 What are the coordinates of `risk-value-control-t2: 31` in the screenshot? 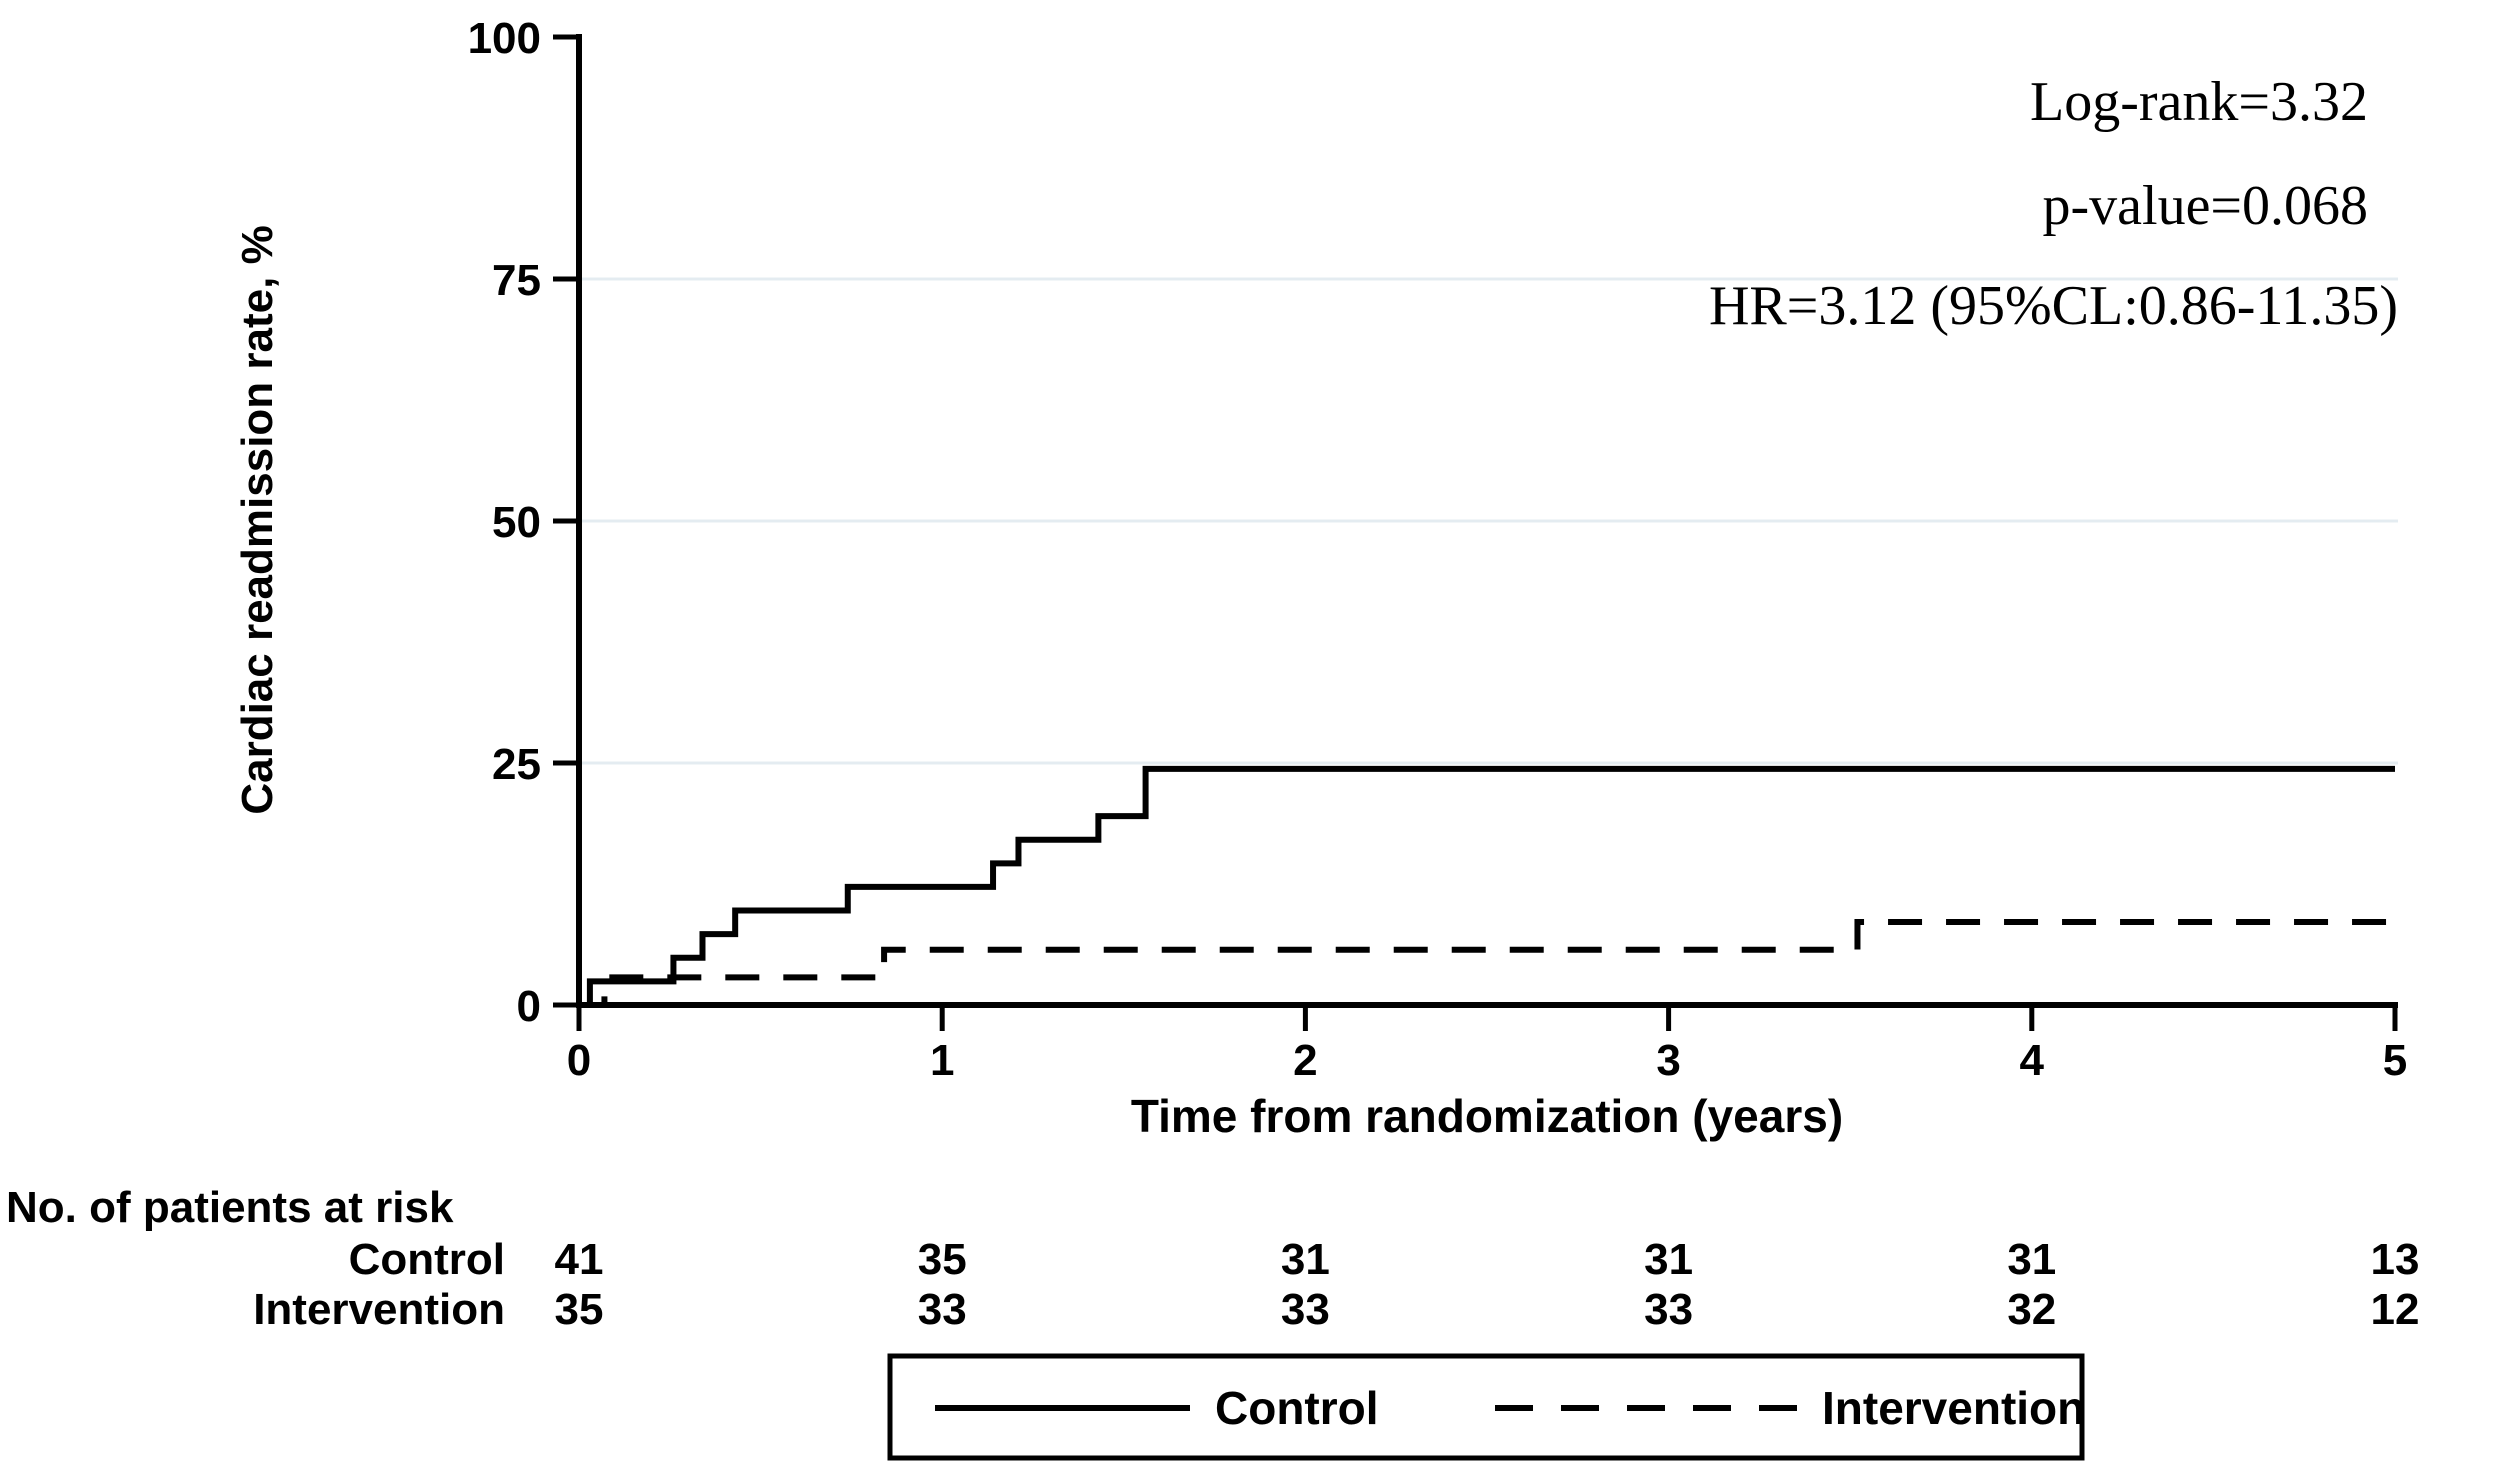 It's located at (1305, 1259).